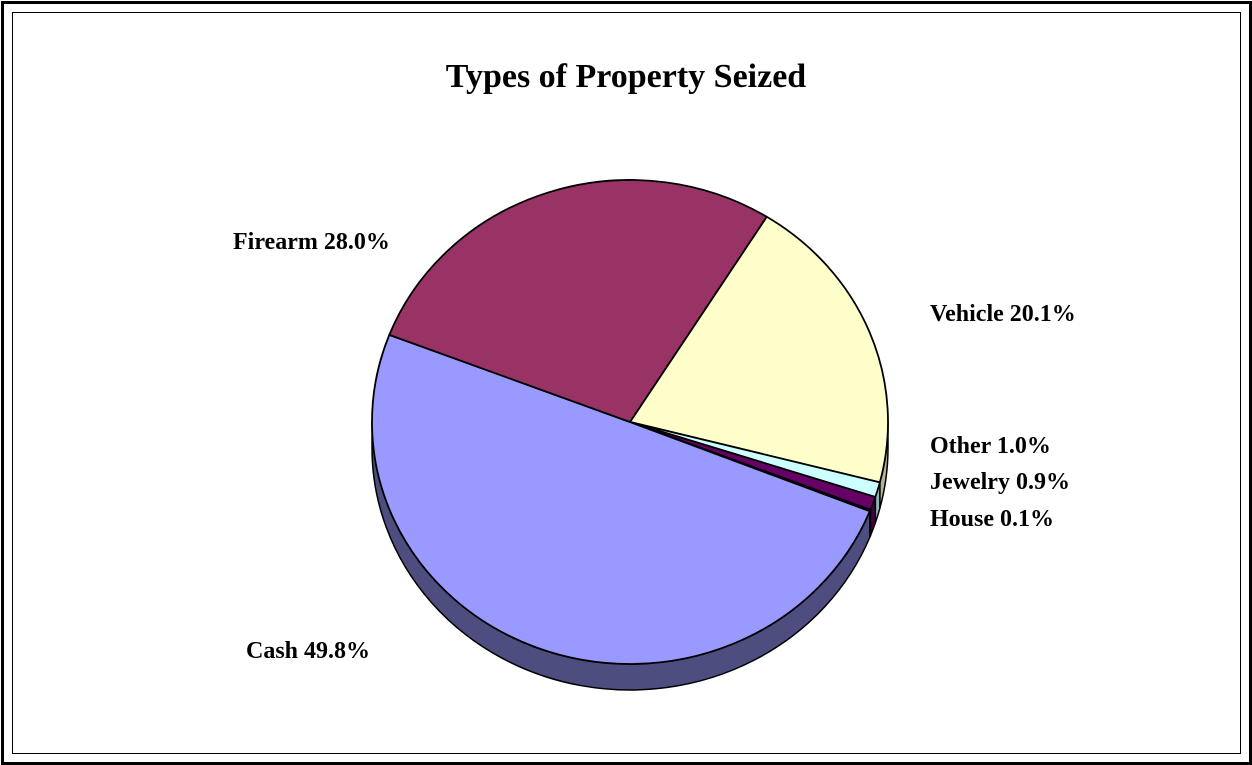 The width and height of the screenshot is (1252, 765). I want to click on chart-title: Types of Property Seized, so click(626, 76).